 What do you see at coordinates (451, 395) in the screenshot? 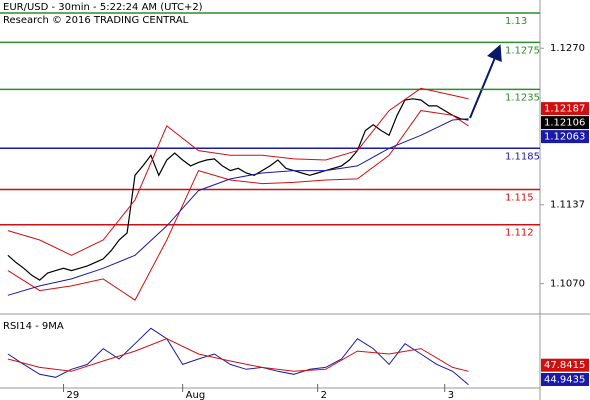
I see `x-tick-label: 3` at bounding box center [451, 395].